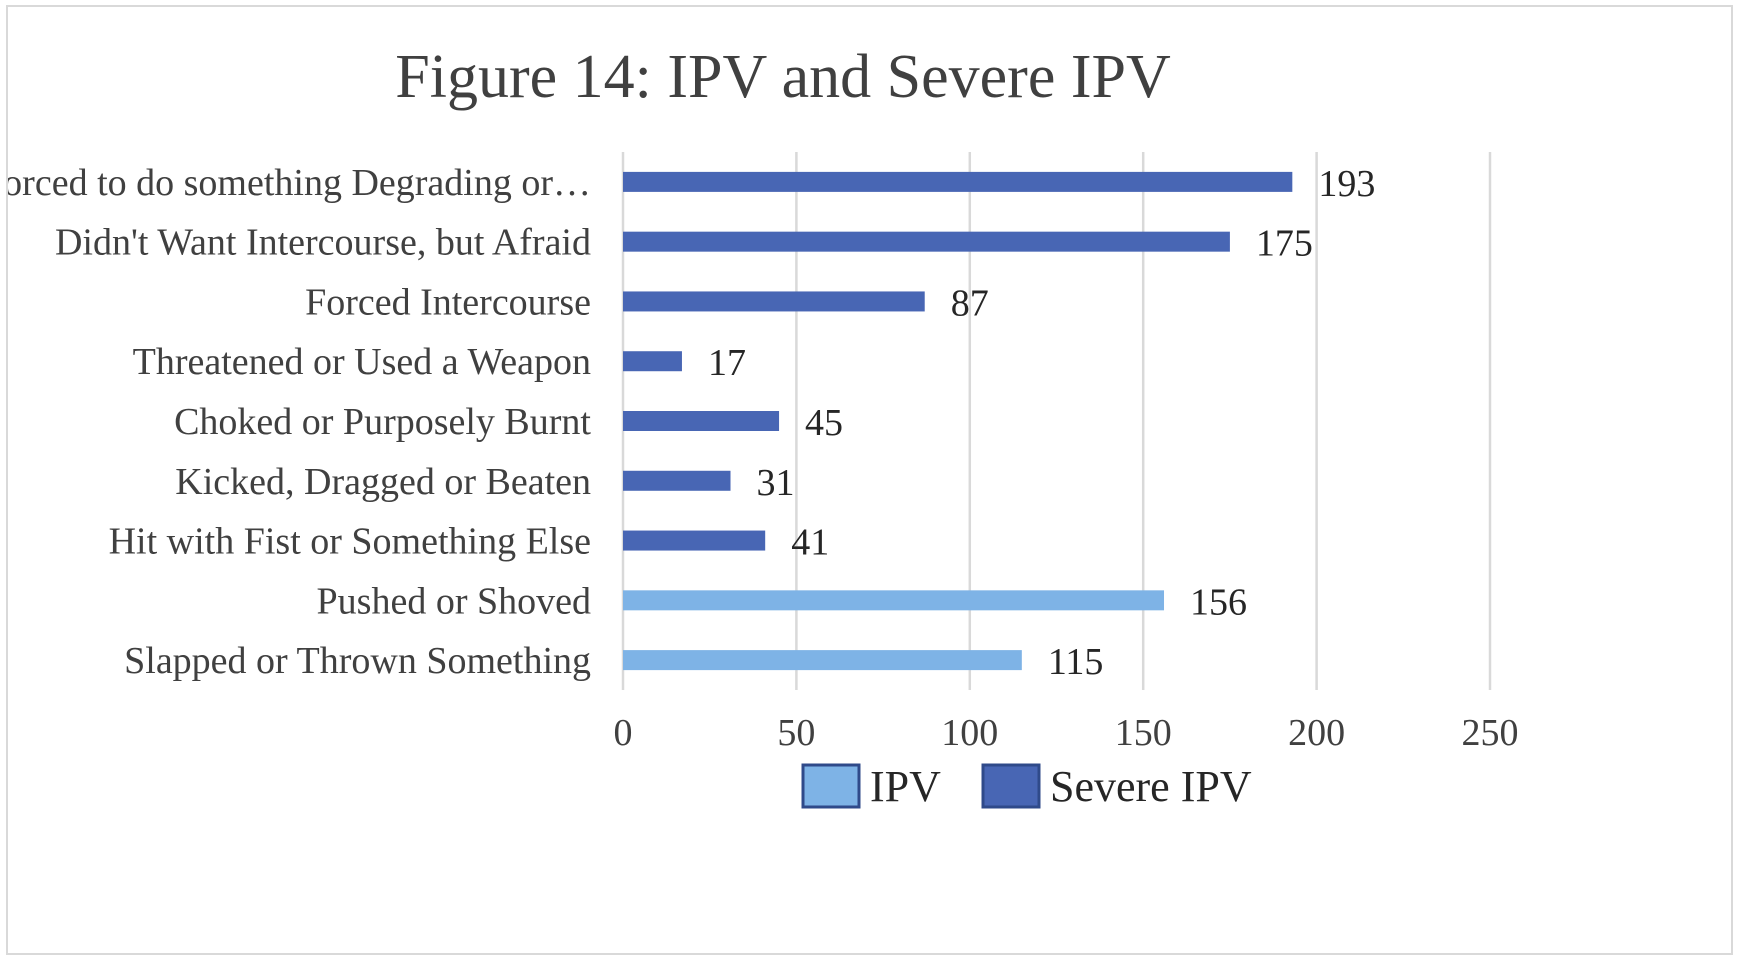 The image size is (1741, 962). Describe the element at coordinates (776, 483) in the screenshot. I see `data-label: 31` at that location.